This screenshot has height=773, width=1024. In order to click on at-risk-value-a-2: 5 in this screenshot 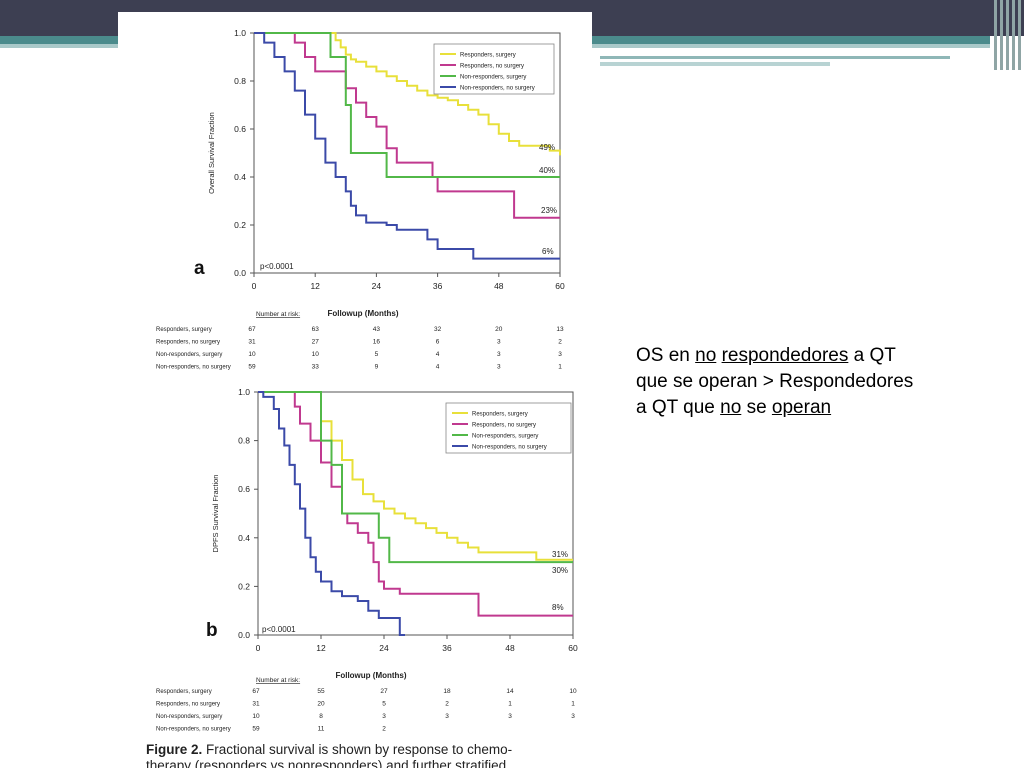, I will do `click(377, 354)`.